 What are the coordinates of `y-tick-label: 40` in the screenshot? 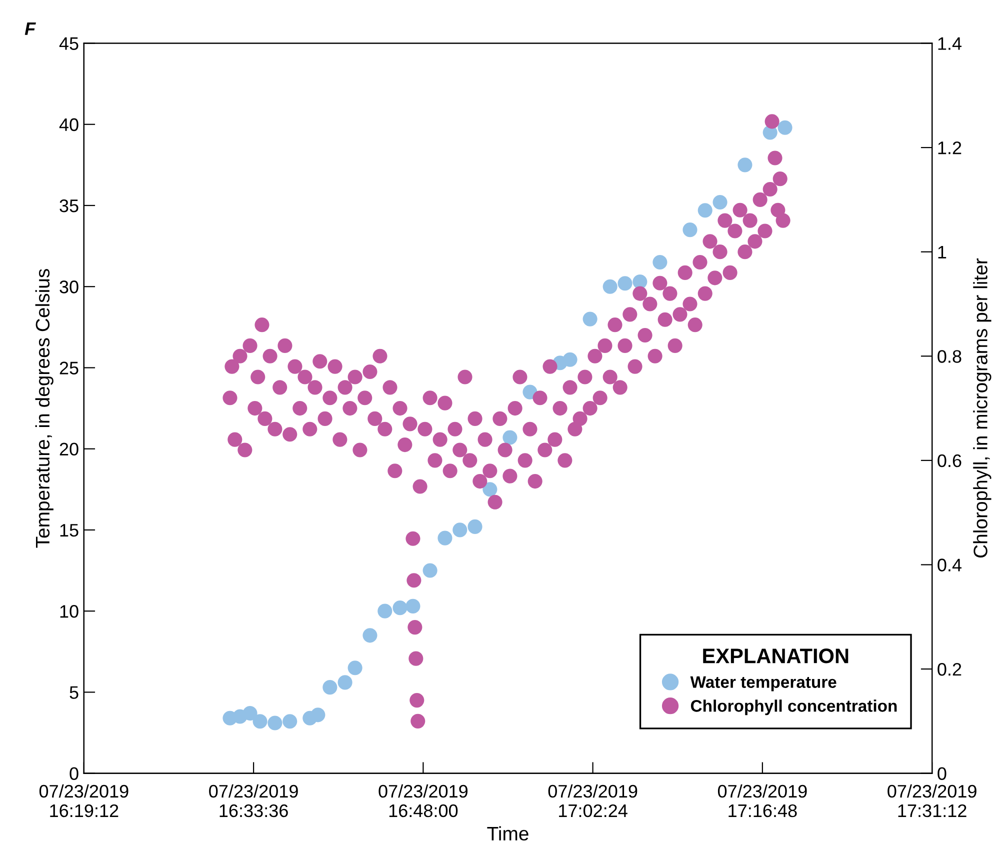 It's located at (68, 125).